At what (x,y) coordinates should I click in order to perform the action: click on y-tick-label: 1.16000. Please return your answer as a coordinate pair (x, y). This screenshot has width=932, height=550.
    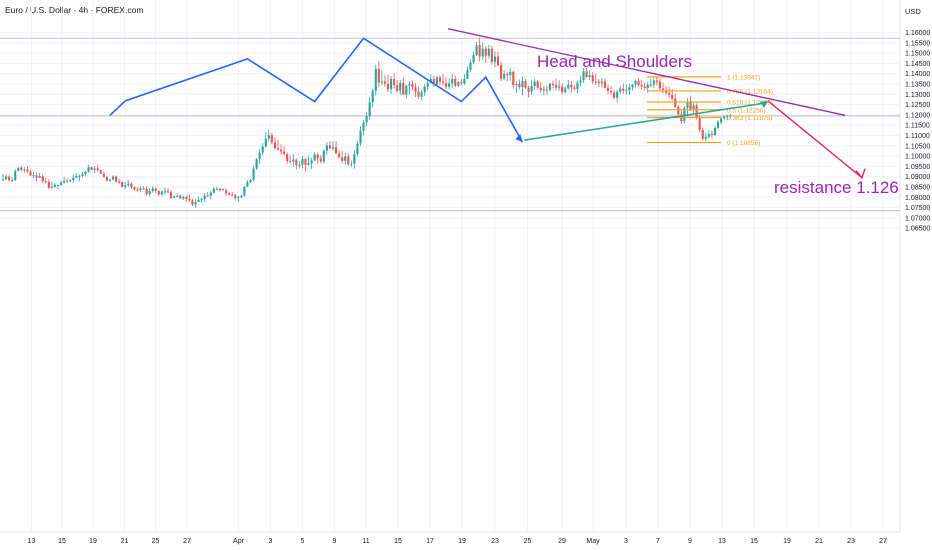
    Looking at the image, I should click on (917, 33).